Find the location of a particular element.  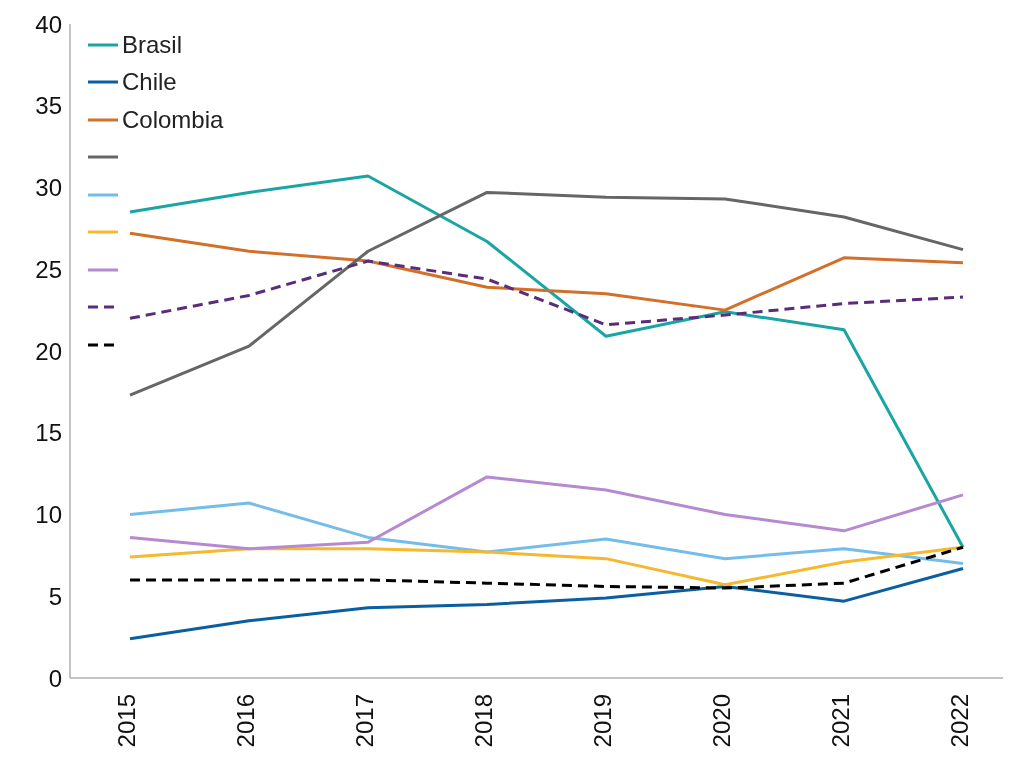

legend-label: Brasil is located at coordinates (152, 44).